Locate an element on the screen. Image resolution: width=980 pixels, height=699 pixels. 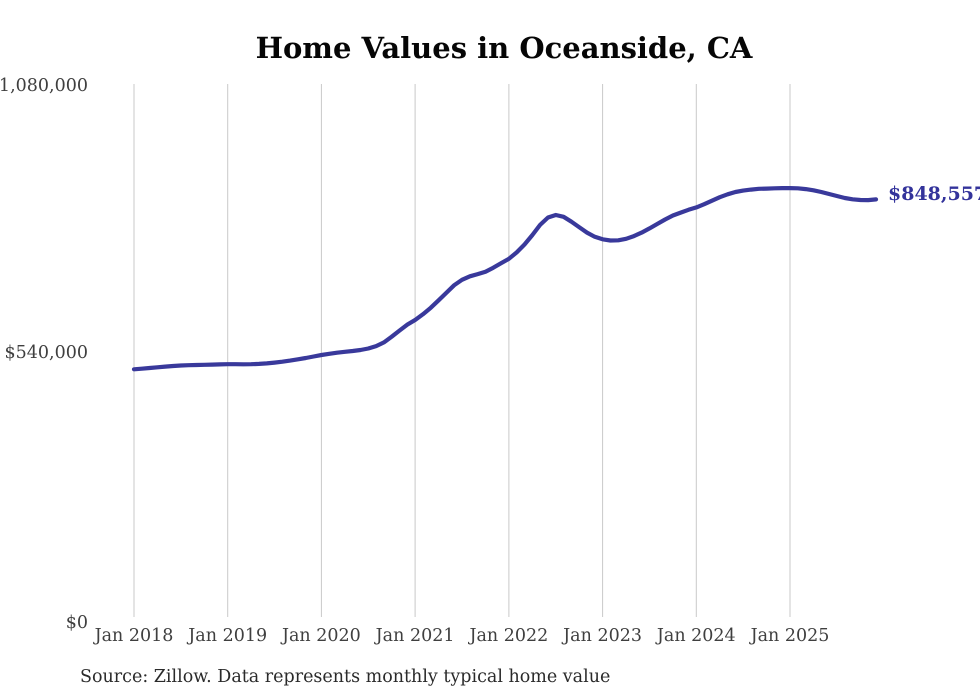
x-tick-label-2023: Jan 2023 is located at coordinates (601, 636).